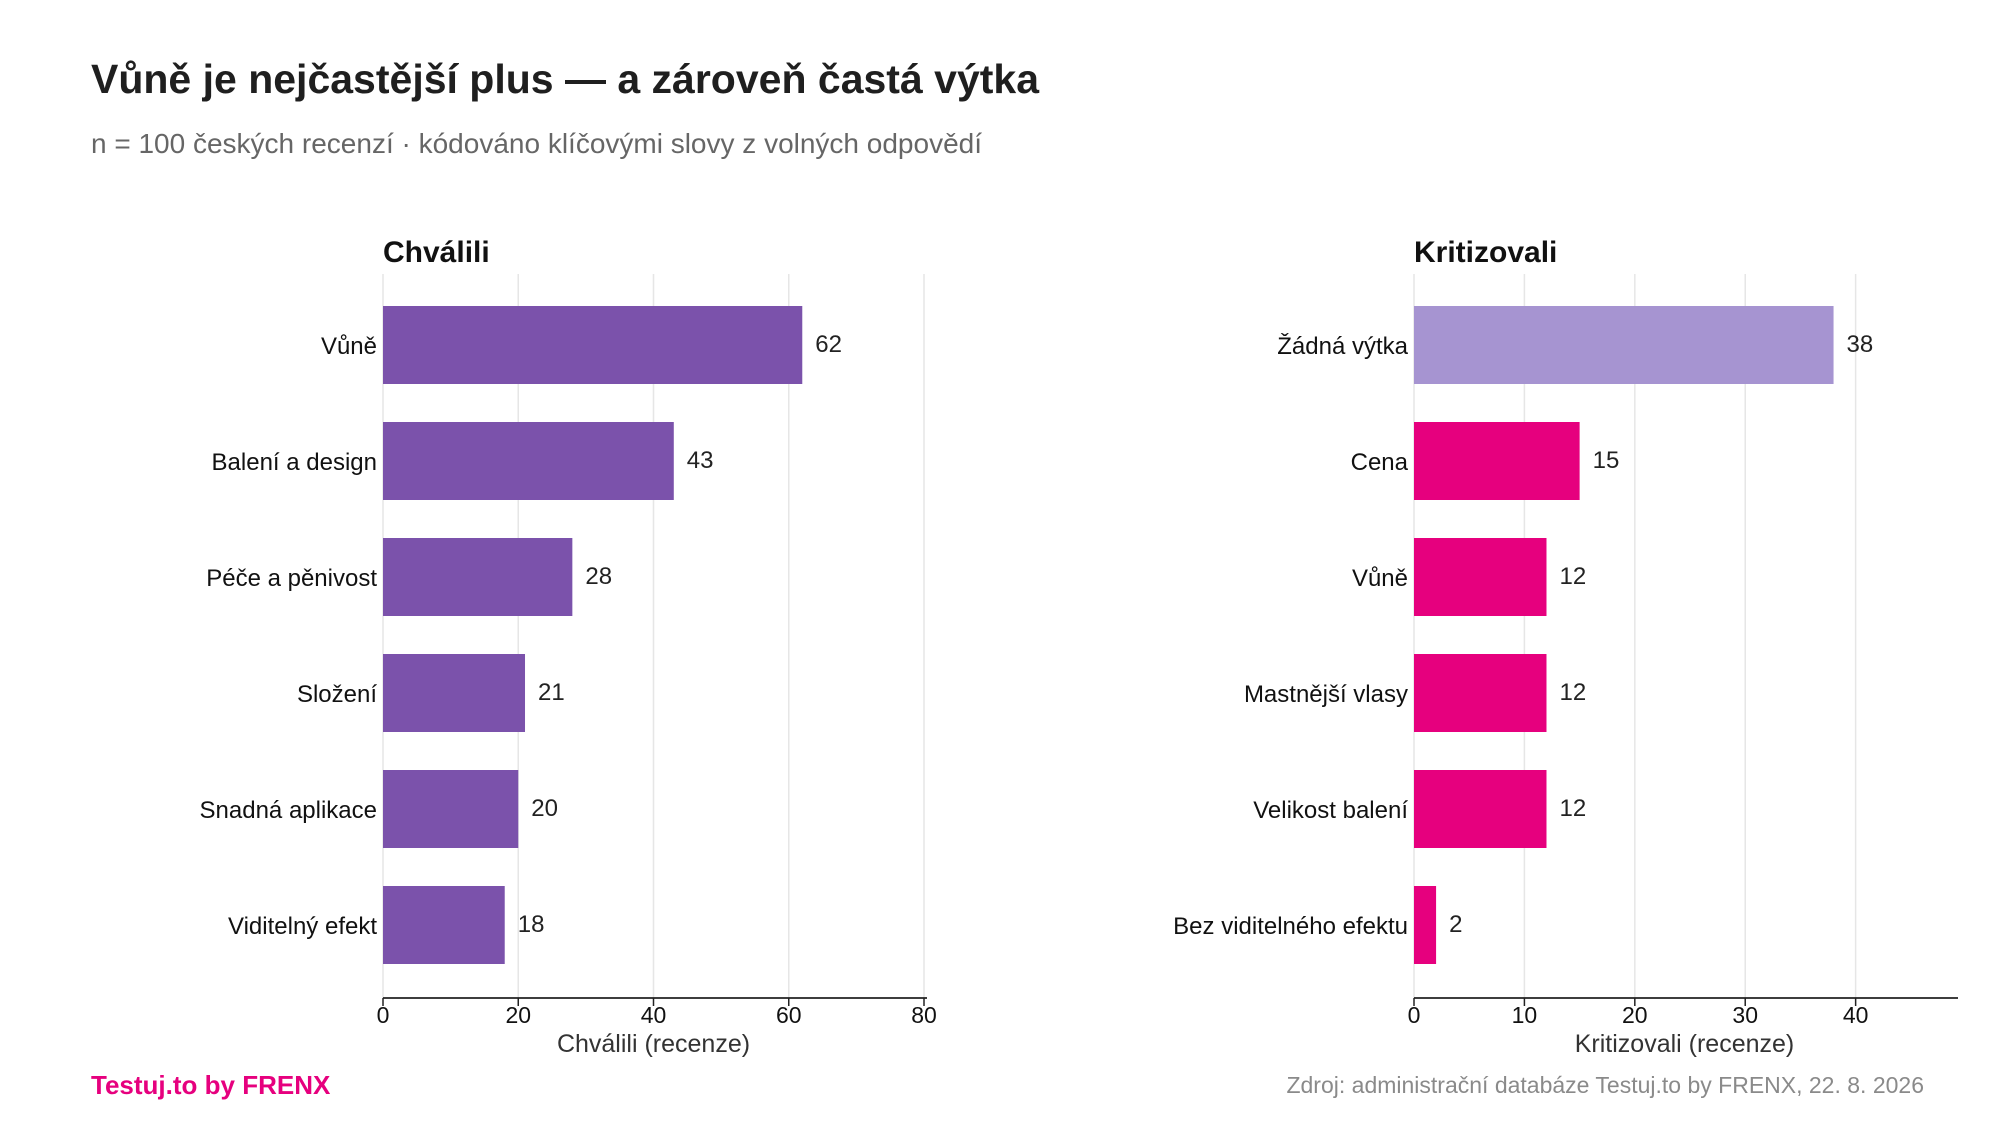  Describe the element at coordinates (1860, 344) in the screenshot. I see `criticism-value-label: 38` at that location.